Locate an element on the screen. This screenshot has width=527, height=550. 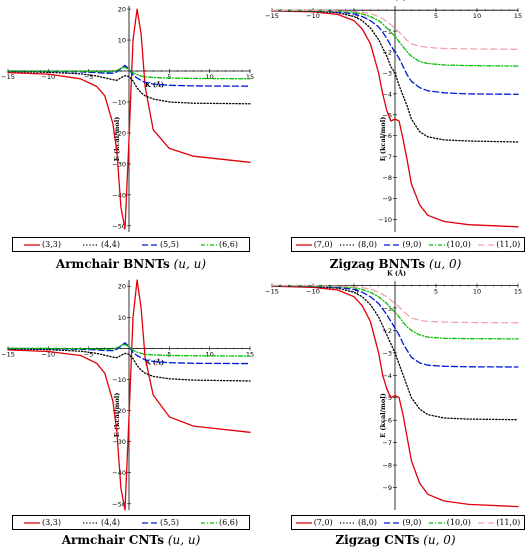
legend-item: (10,0) is located at coordinates (449, 244).